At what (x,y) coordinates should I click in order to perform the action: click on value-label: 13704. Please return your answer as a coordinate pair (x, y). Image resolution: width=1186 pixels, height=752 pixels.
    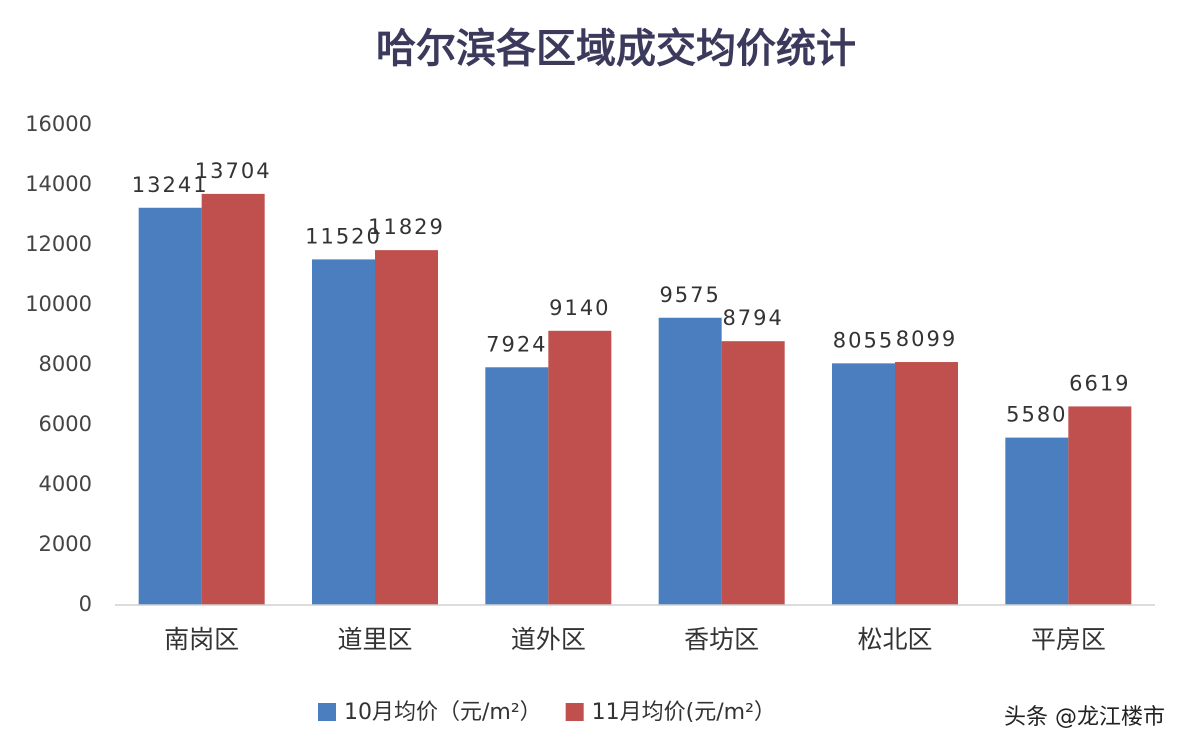
    Looking at the image, I should click on (233, 171).